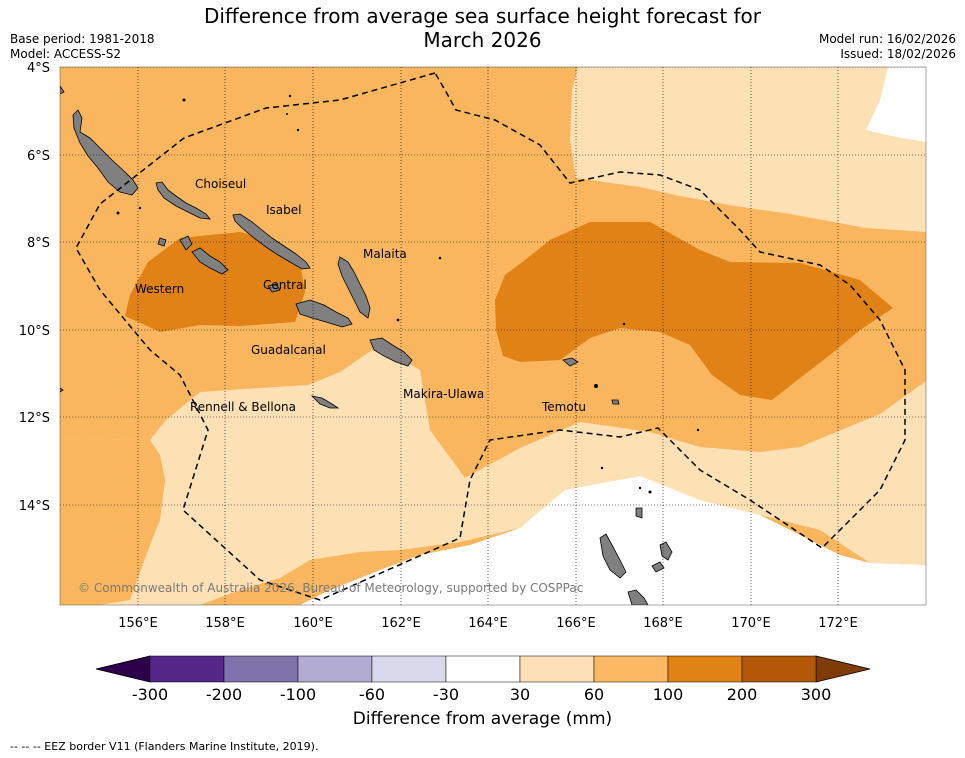 Image resolution: width=965 pixels, height=758 pixels. Describe the element at coordinates (563, 407) in the screenshot. I see `label-temotu: Temotu` at that location.